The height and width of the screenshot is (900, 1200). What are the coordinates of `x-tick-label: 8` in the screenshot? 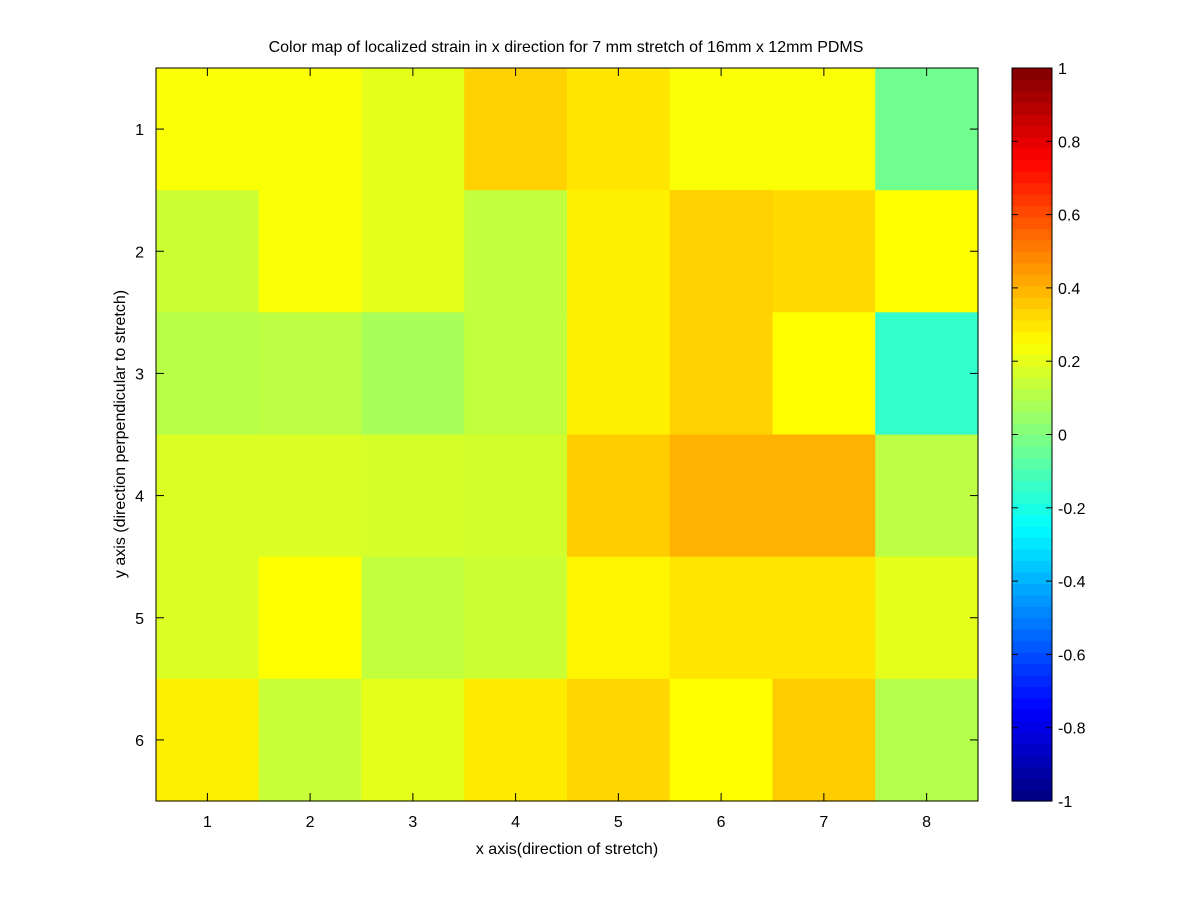 It's located at (926, 822).